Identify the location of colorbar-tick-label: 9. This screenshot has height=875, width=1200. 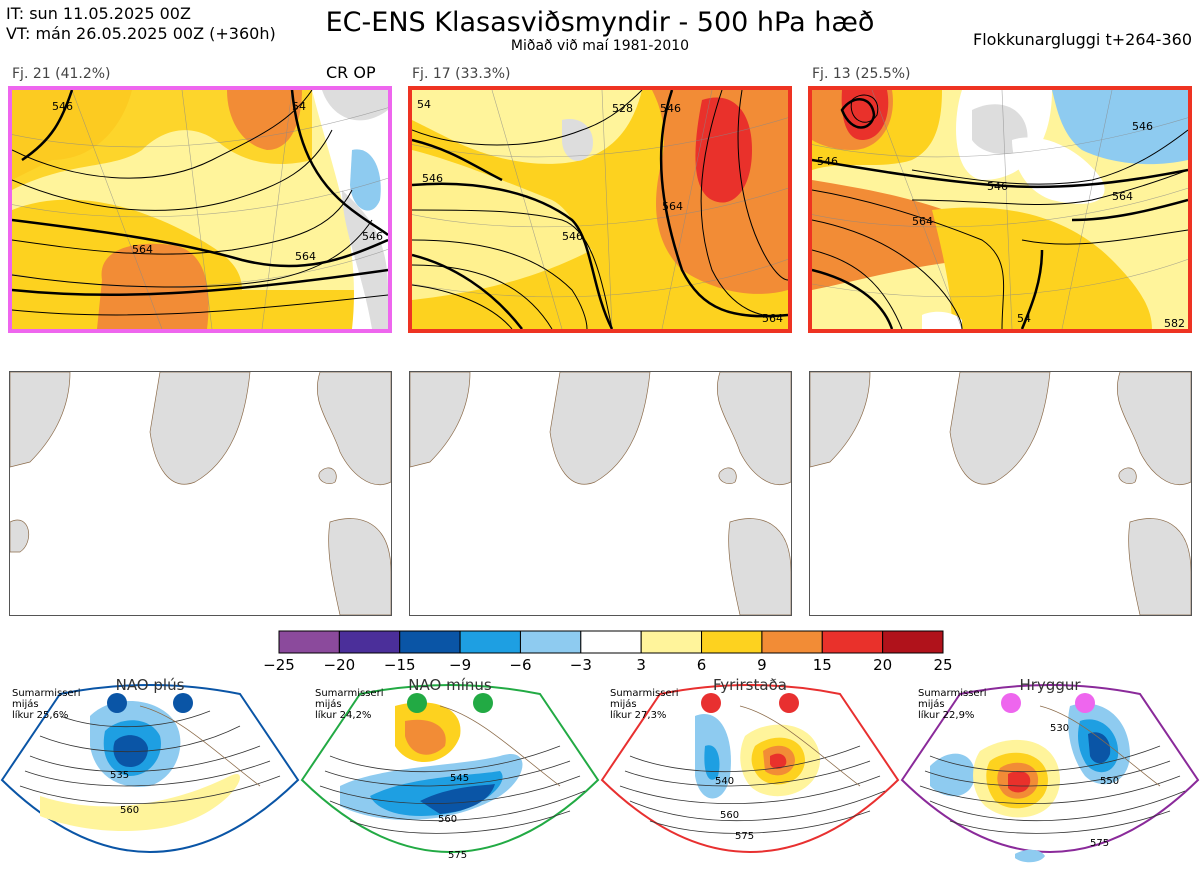
(762, 665).